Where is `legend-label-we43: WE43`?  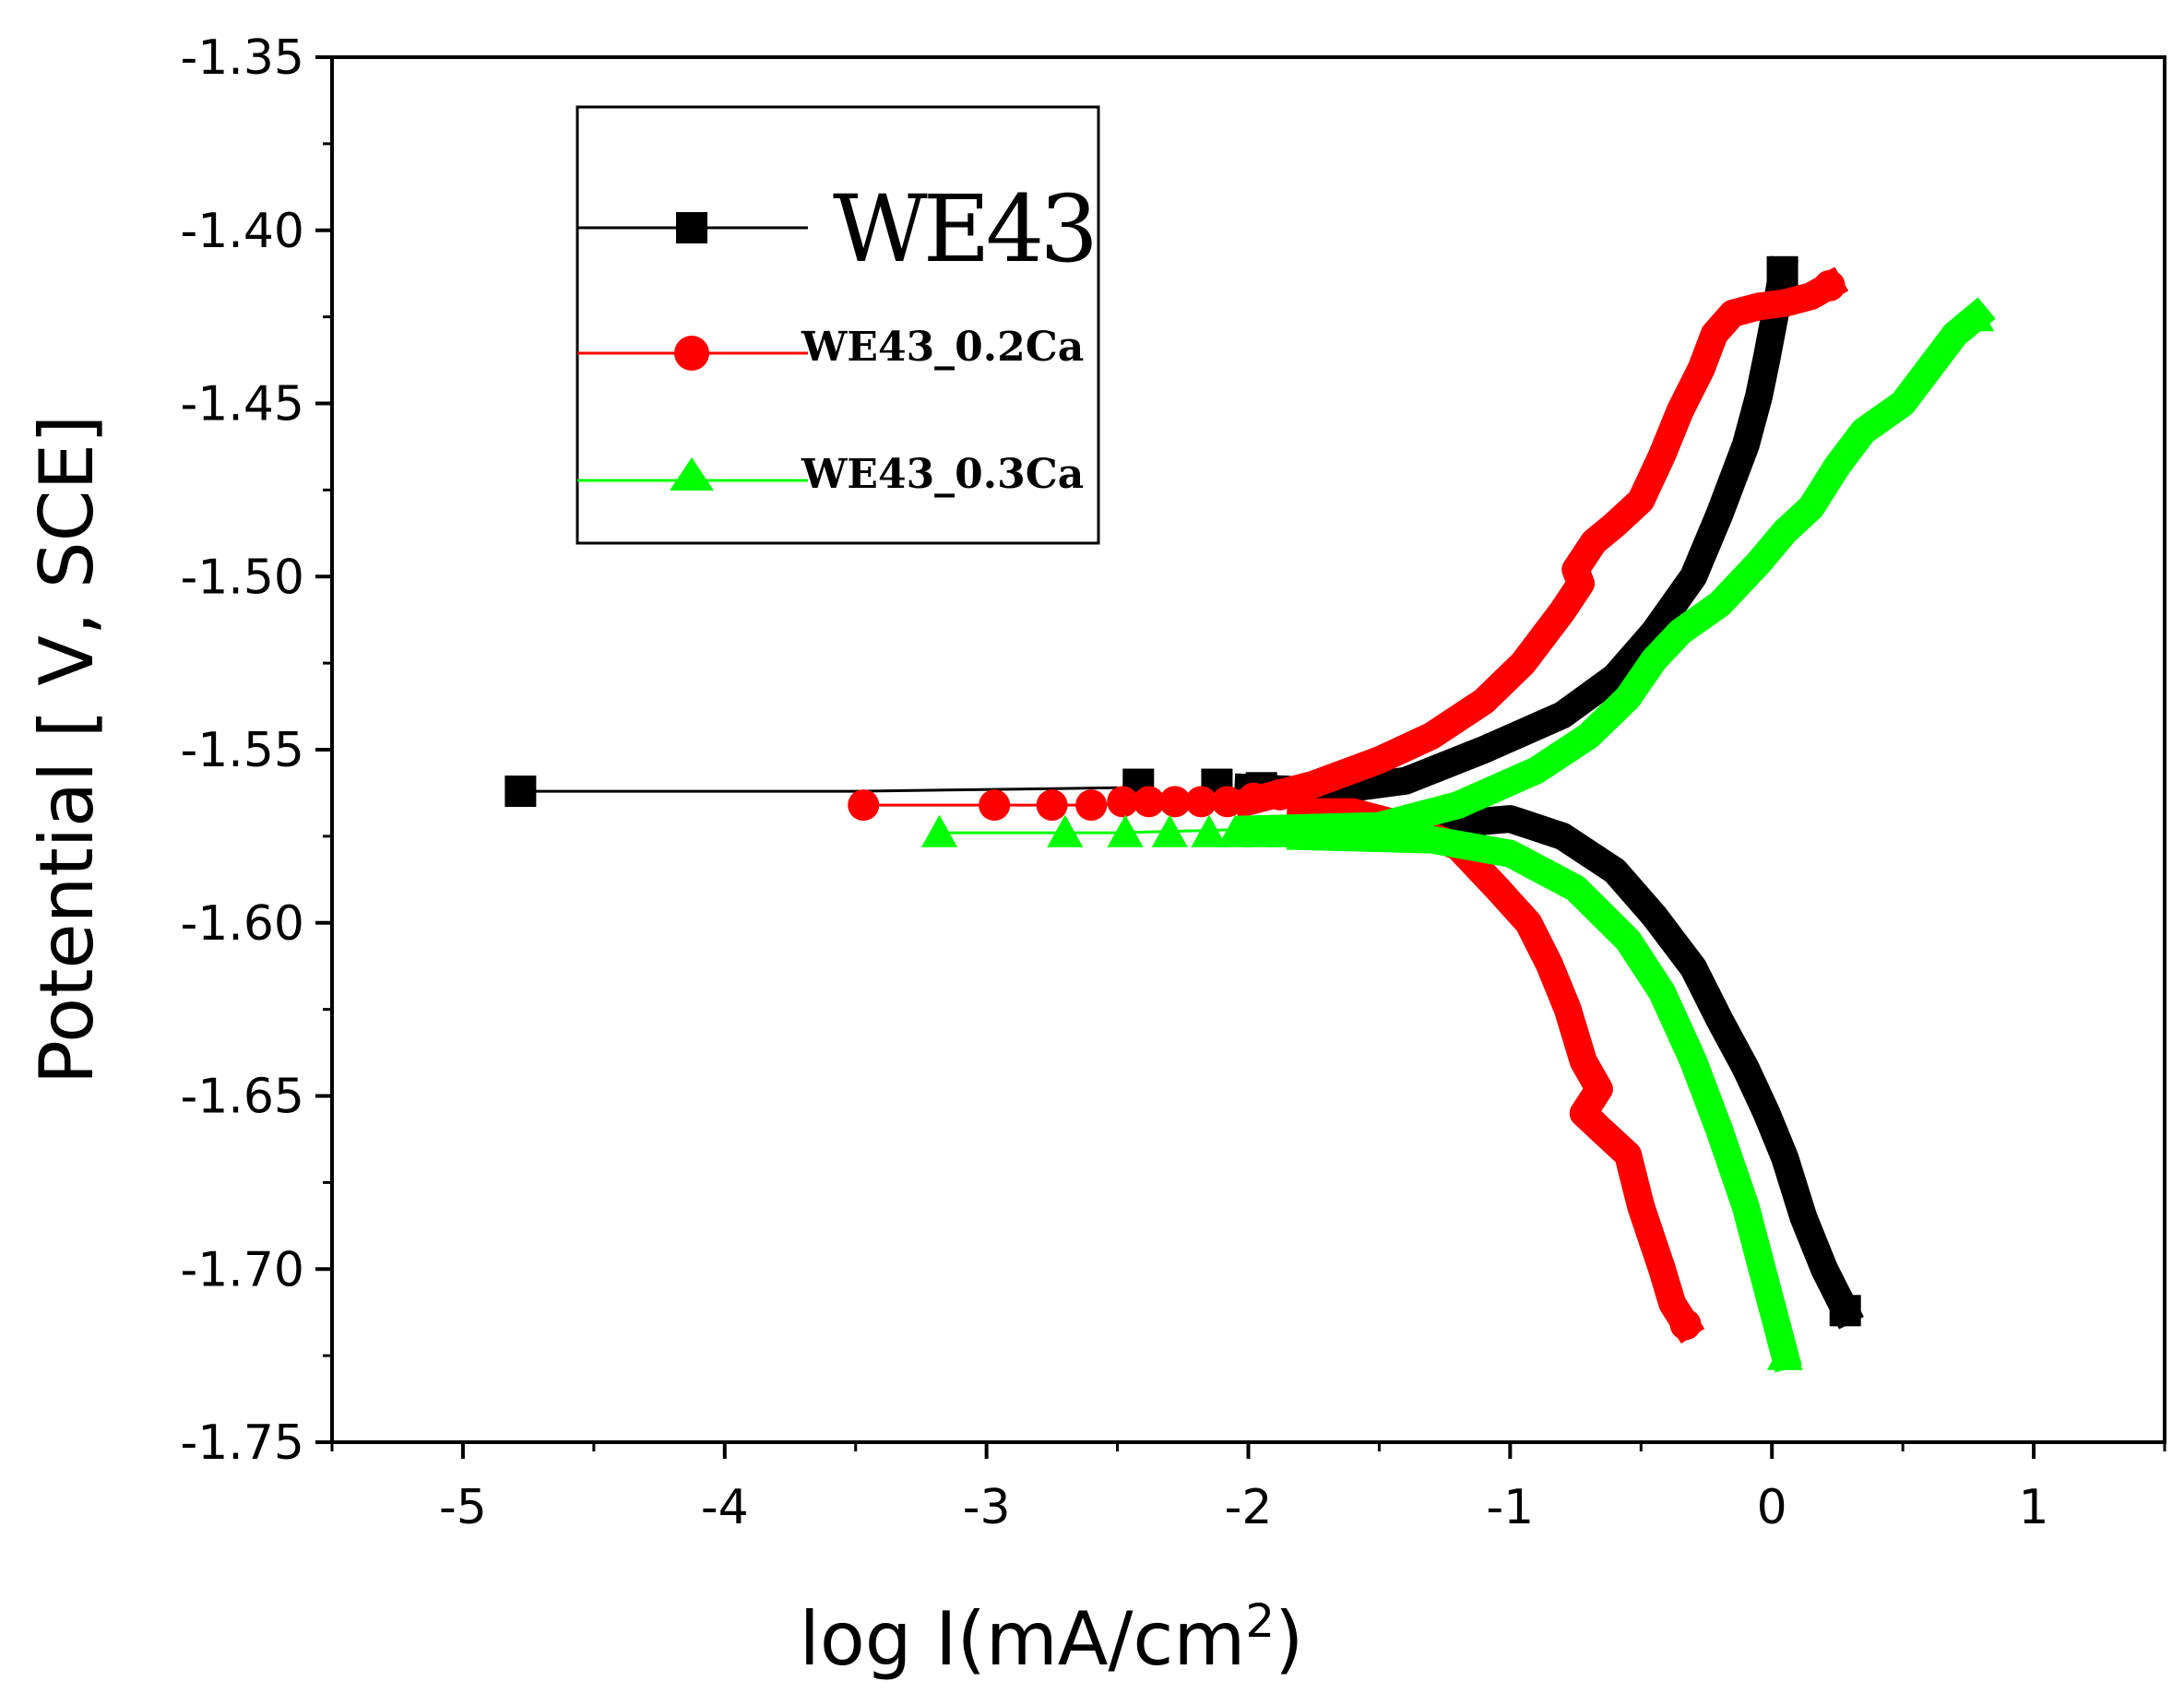
legend-label-we43: WE43 is located at coordinates (963, 229).